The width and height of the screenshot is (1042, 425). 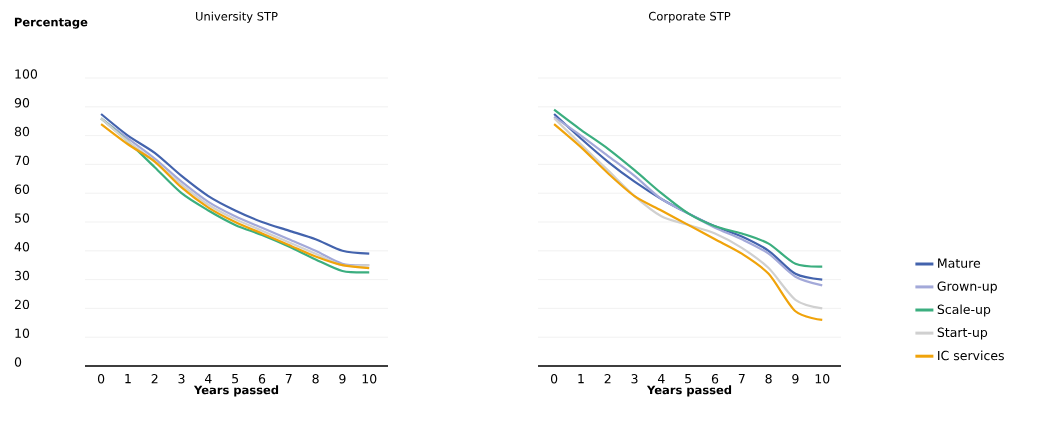 I want to click on legend-label: Grown-up, so click(x=967, y=287).